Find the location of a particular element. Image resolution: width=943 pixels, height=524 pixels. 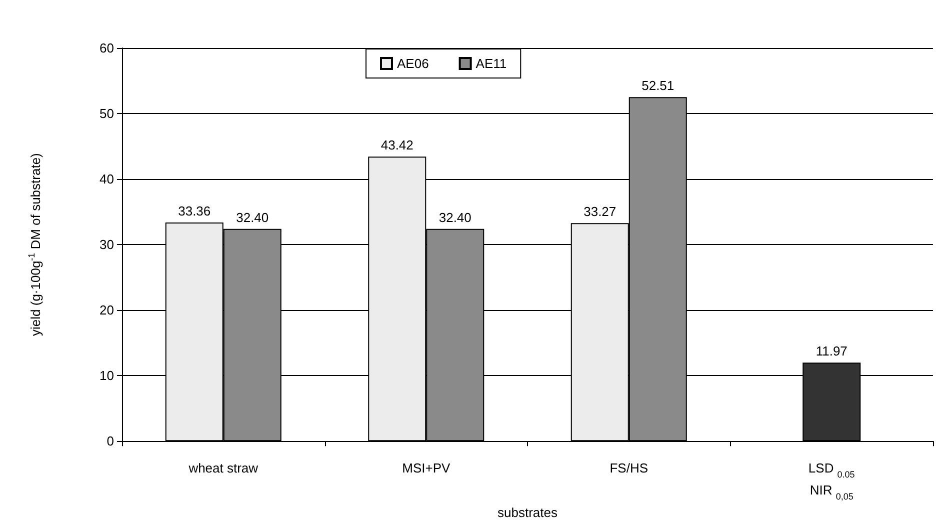

x-tick-label: FS/HS is located at coordinates (629, 468).